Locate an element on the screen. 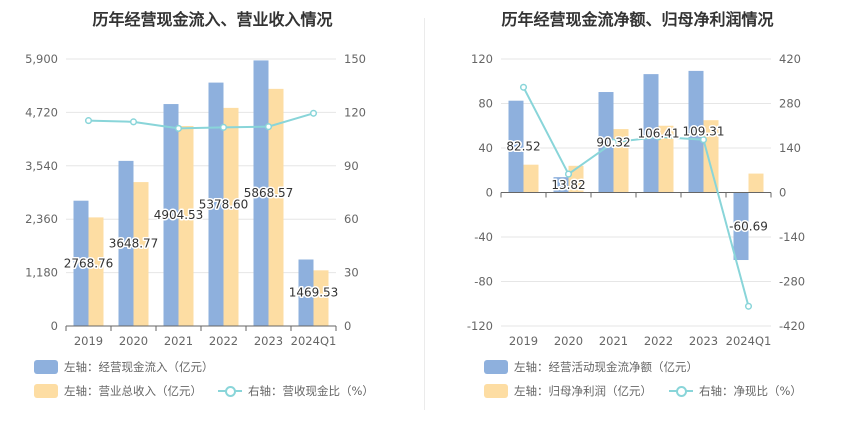 This screenshot has height=437, width=850. data-label: 109.31 is located at coordinates (704, 132).